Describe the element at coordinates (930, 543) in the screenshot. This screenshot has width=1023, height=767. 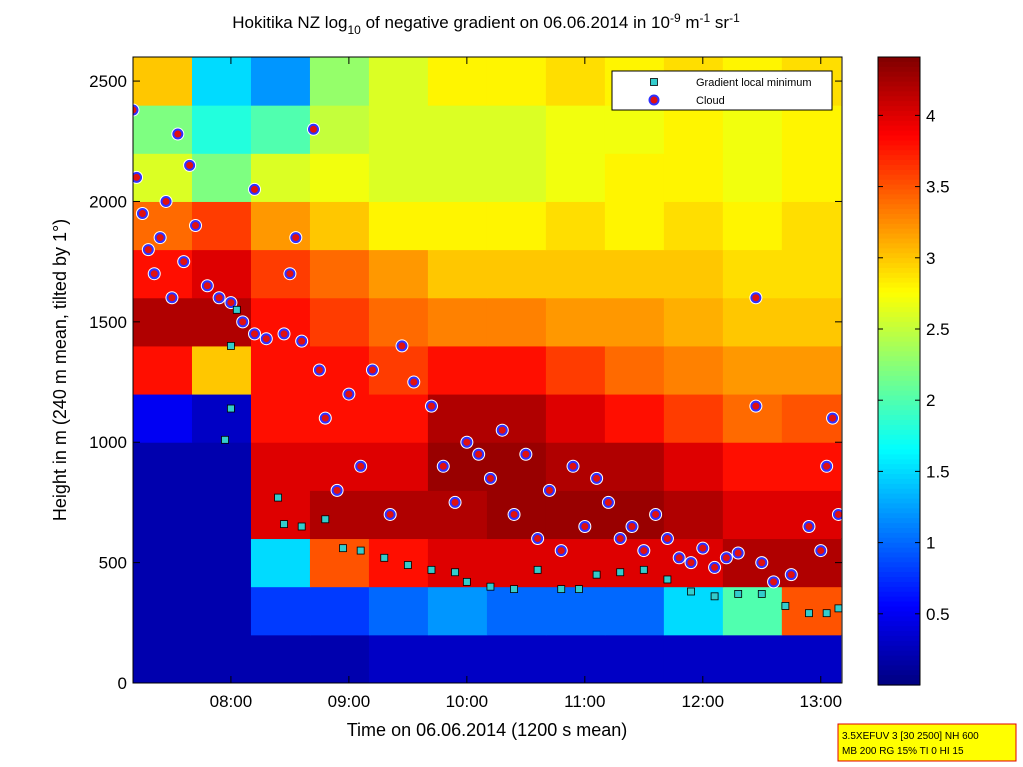
I see `colorbar-tick-label: 1` at that location.